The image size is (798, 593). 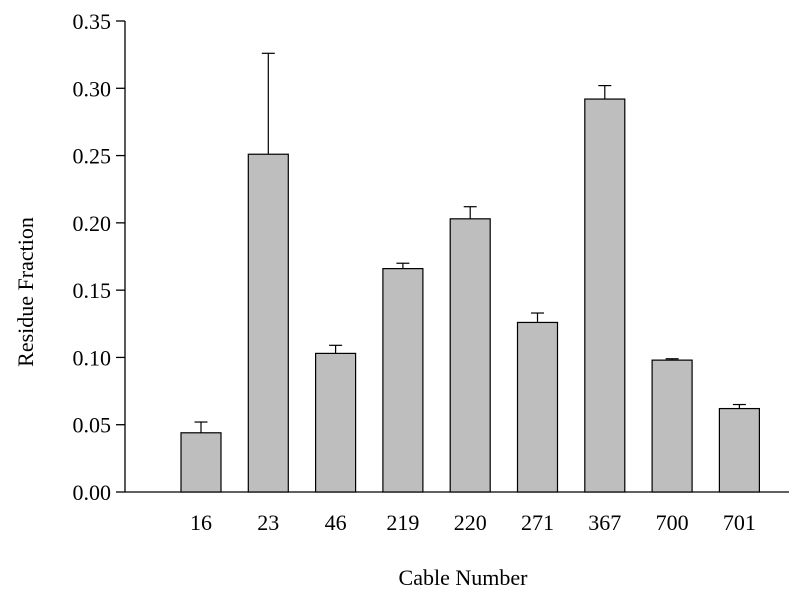 I want to click on y-tick-label: 0.00, so click(x=92, y=492).